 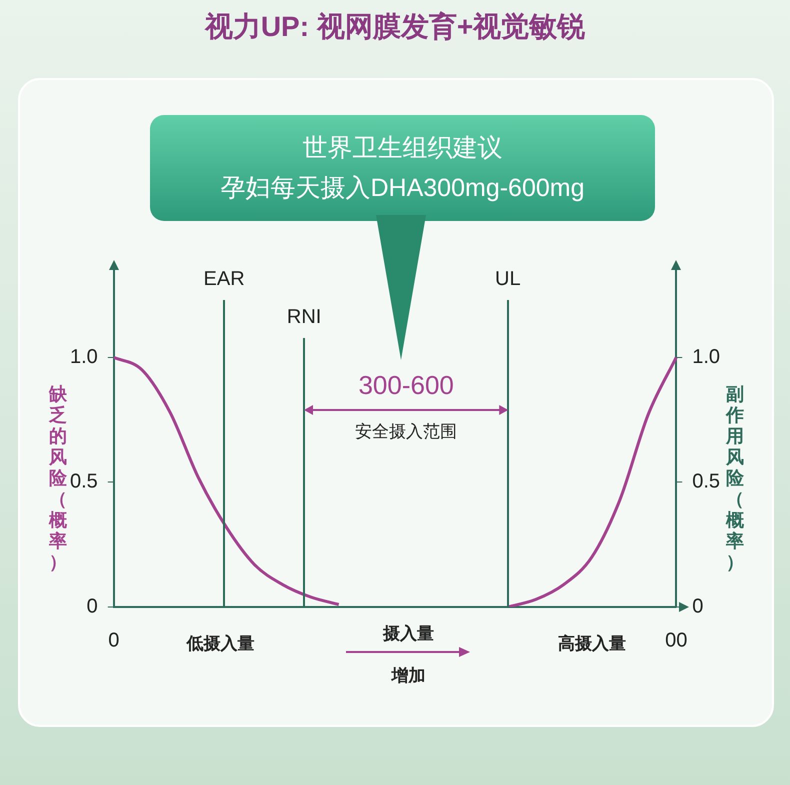 What do you see at coordinates (706, 357) in the screenshot?
I see `y2-tick-label: 1.0` at bounding box center [706, 357].